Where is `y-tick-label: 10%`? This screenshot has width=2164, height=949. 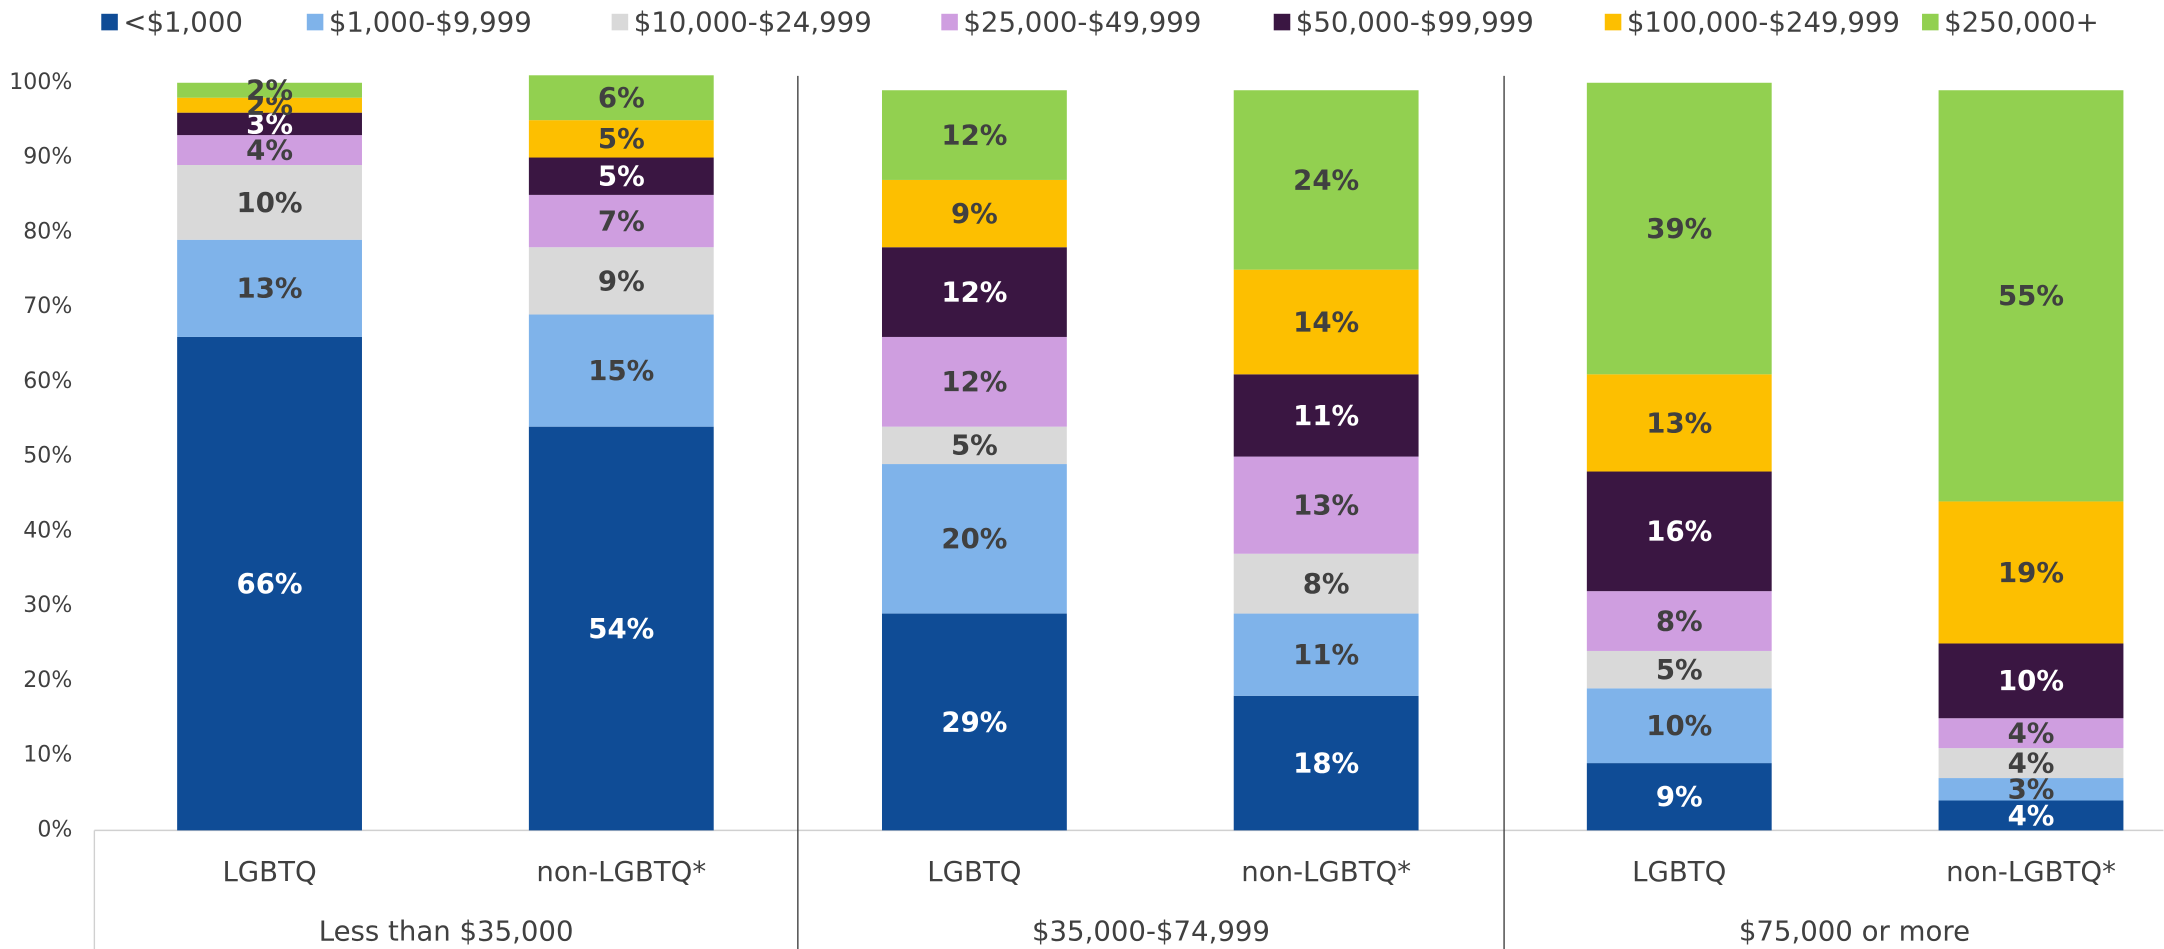
y-tick-label: 10% is located at coordinates (47, 755).